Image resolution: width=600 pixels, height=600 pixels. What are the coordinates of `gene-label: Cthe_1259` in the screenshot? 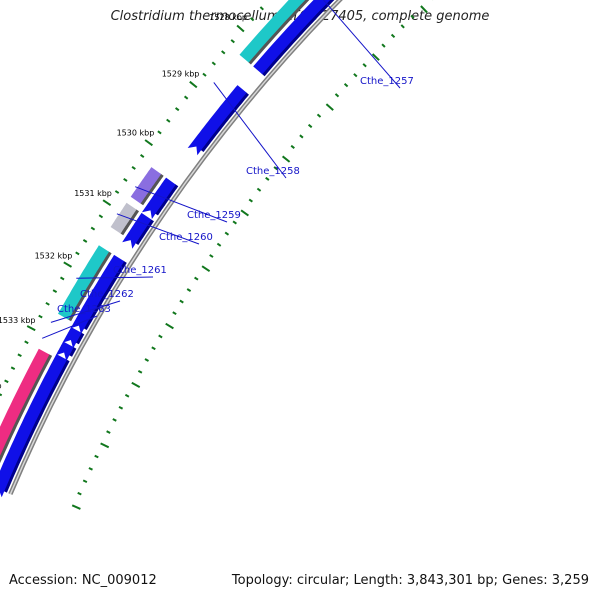 It's located at (214, 215).